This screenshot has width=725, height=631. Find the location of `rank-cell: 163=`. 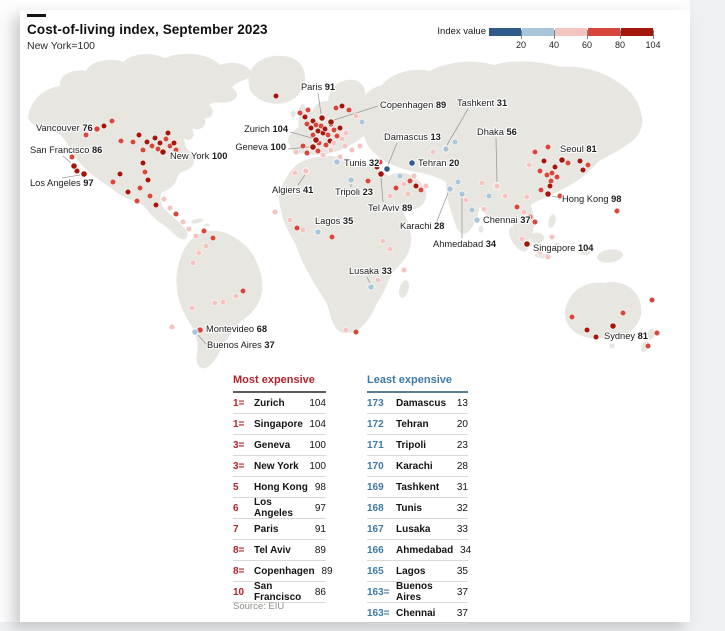

rank-cell: 163= is located at coordinates (378, 592).